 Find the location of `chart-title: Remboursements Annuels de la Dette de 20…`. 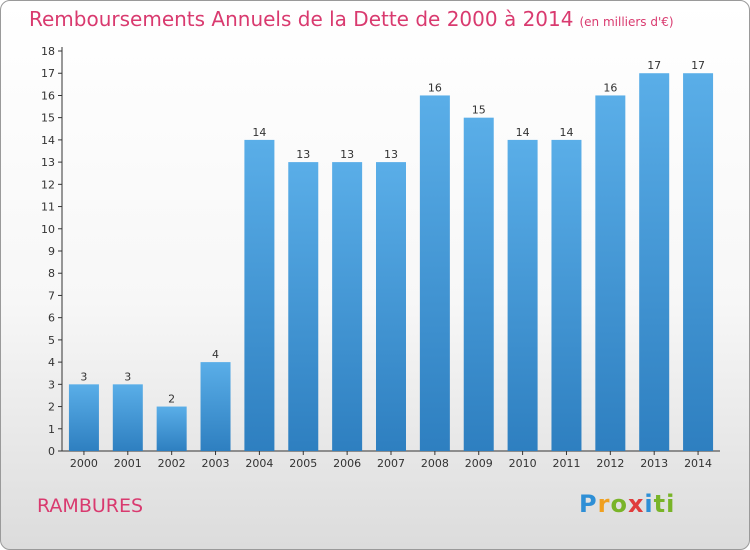

chart-title: Remboursements Annuels de la Dette de 20… is located at coordinates (351, 19).